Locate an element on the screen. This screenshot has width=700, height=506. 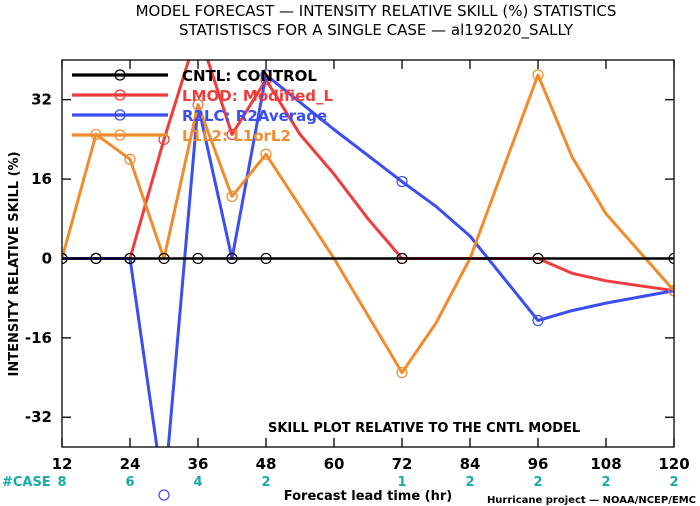
case-count: 6 is located at coordinates (129, 482).